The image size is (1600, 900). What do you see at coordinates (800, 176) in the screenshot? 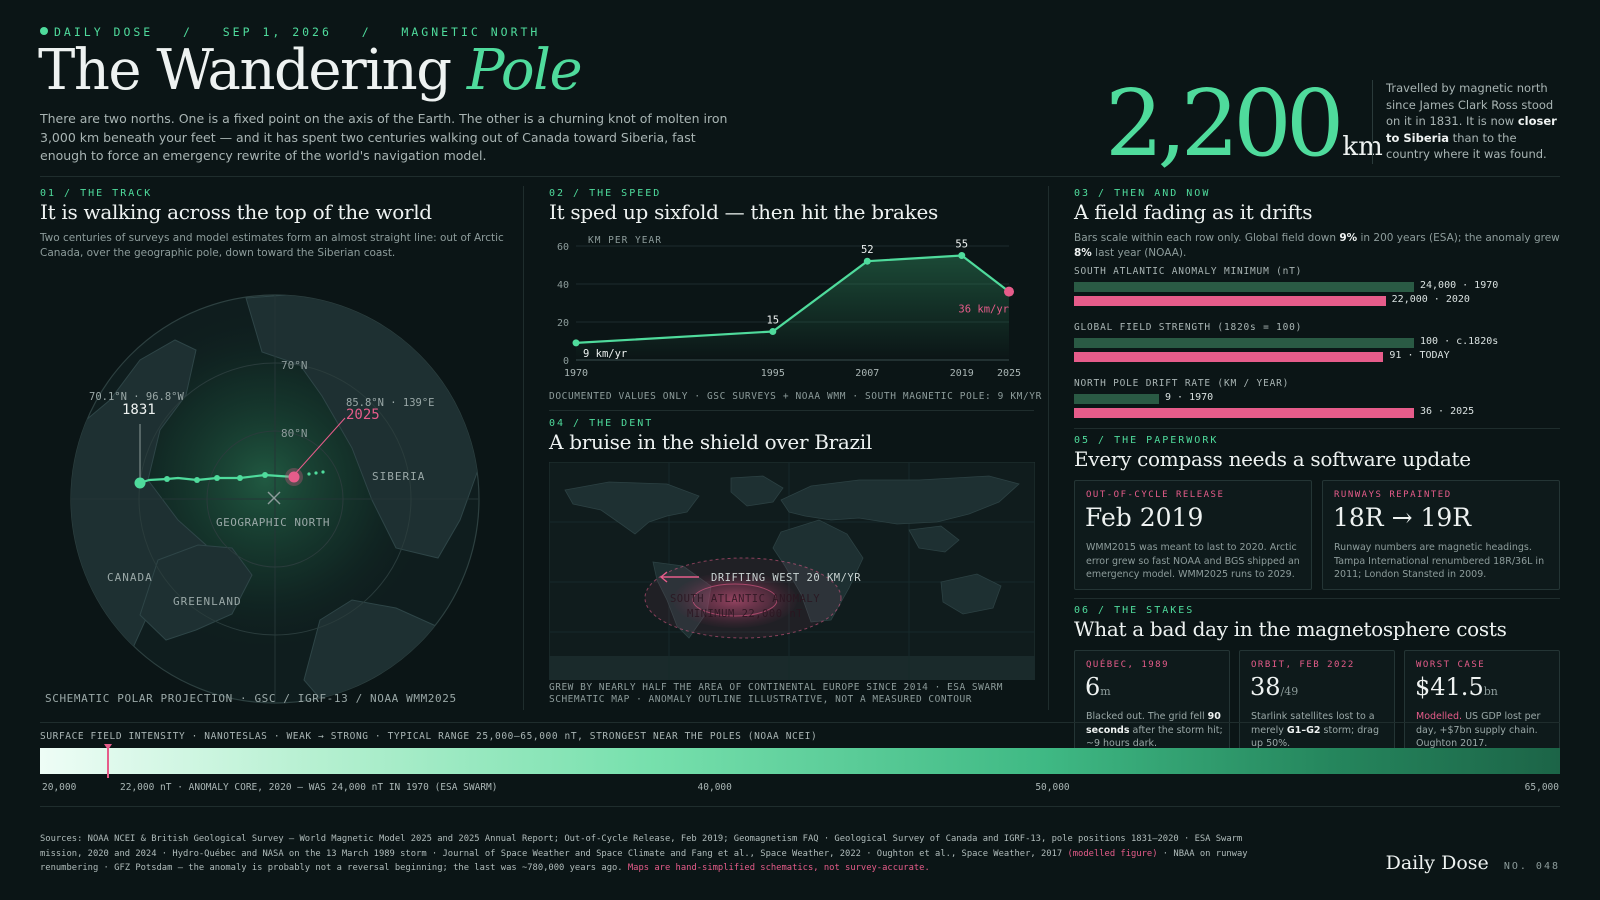
I see `header-divider` at bounding box center [800, 176].